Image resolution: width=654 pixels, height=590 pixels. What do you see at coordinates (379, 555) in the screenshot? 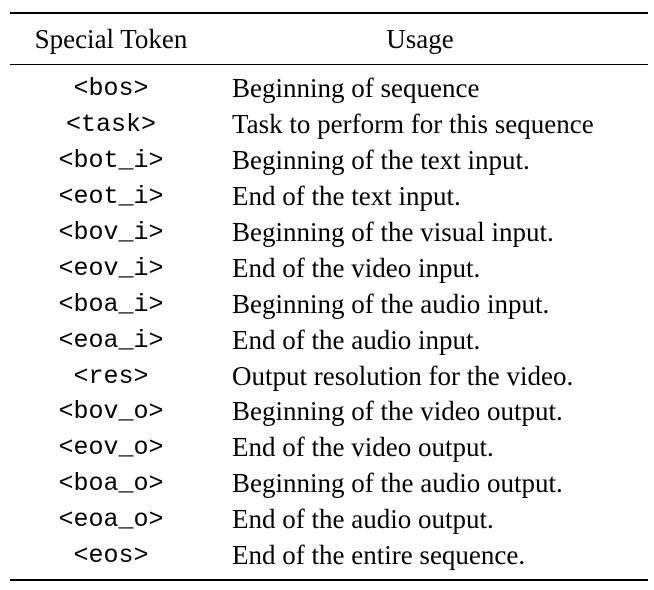
I see `usage-cell: End of the entire sequence.` at bounding box center [379, 555].